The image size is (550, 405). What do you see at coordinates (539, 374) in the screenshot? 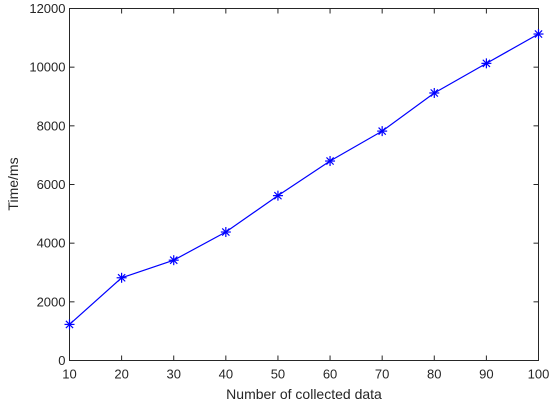
I see `x-tick-label: 100` at bounding box center [539, 374].